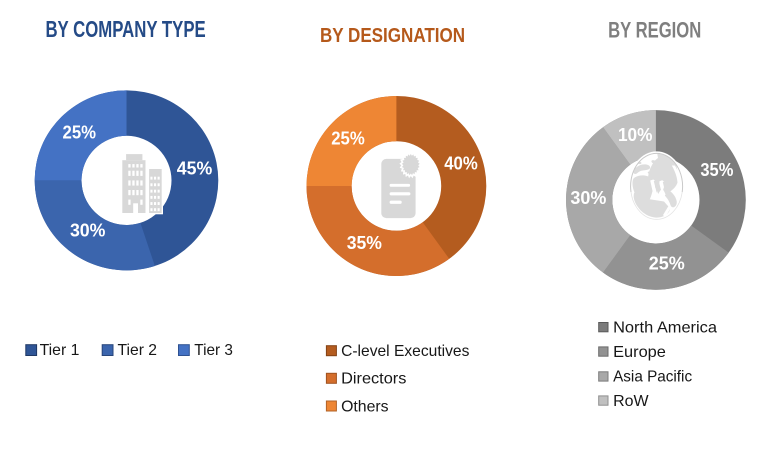  I want to click on svg-text: BY REGION, so click(654, 29).